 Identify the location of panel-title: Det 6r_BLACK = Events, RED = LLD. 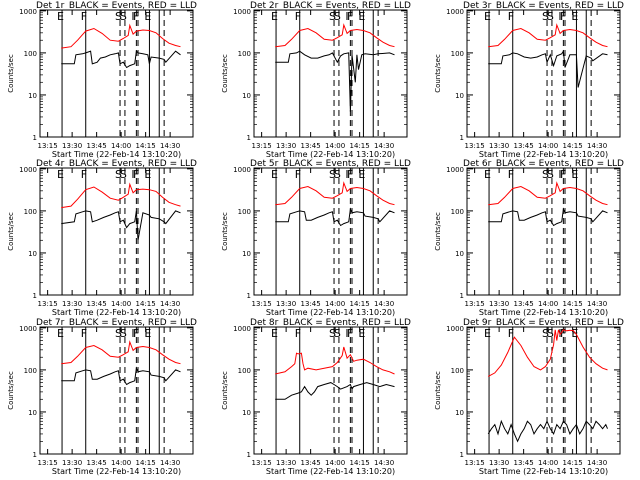
(543, 164).